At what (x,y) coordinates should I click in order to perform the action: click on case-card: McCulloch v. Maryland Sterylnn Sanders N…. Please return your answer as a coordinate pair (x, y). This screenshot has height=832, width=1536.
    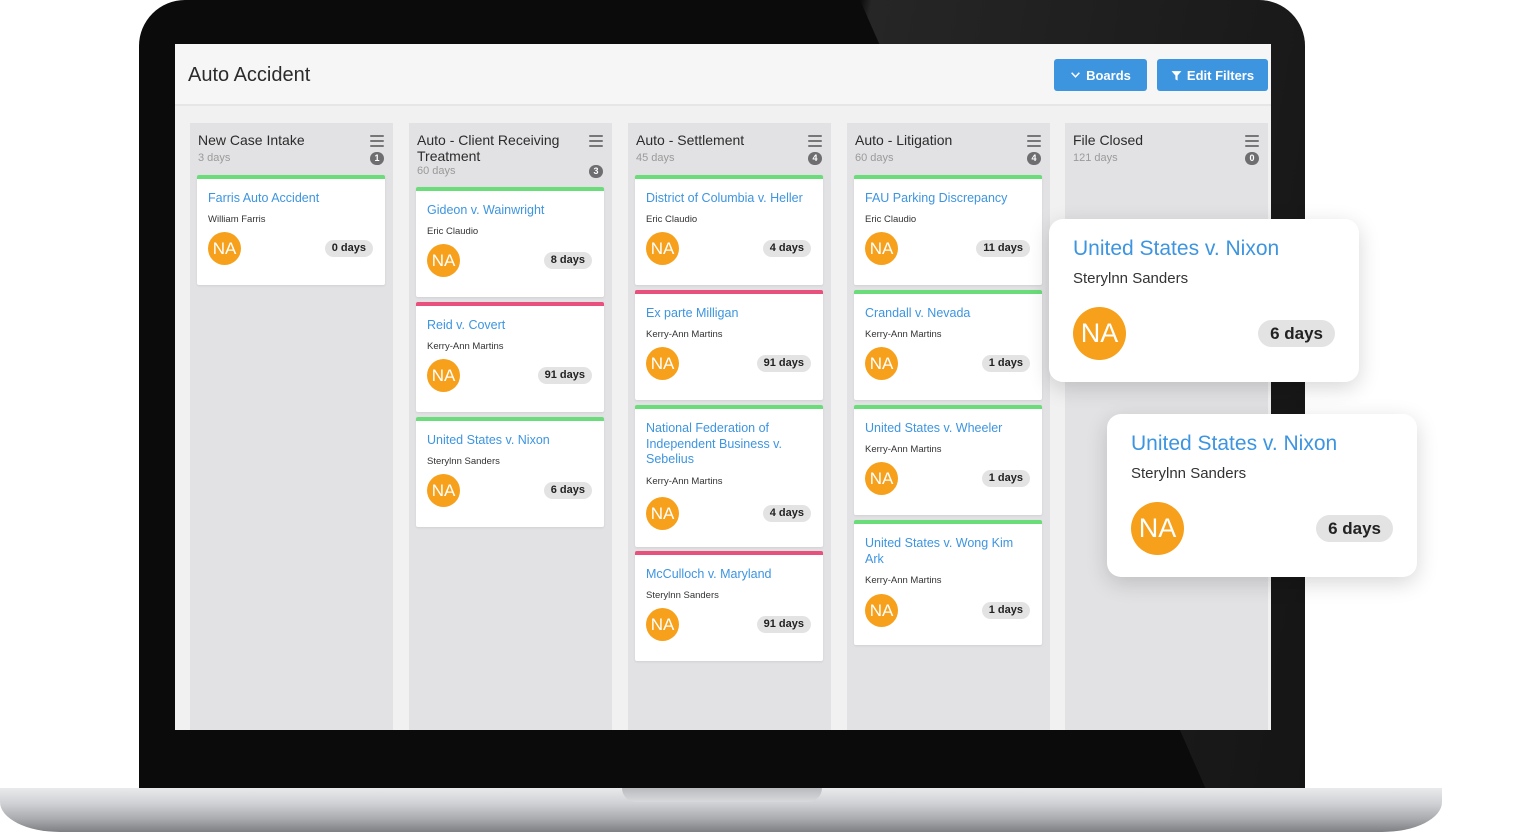
    Looking at the image, I should click on (729, 606).